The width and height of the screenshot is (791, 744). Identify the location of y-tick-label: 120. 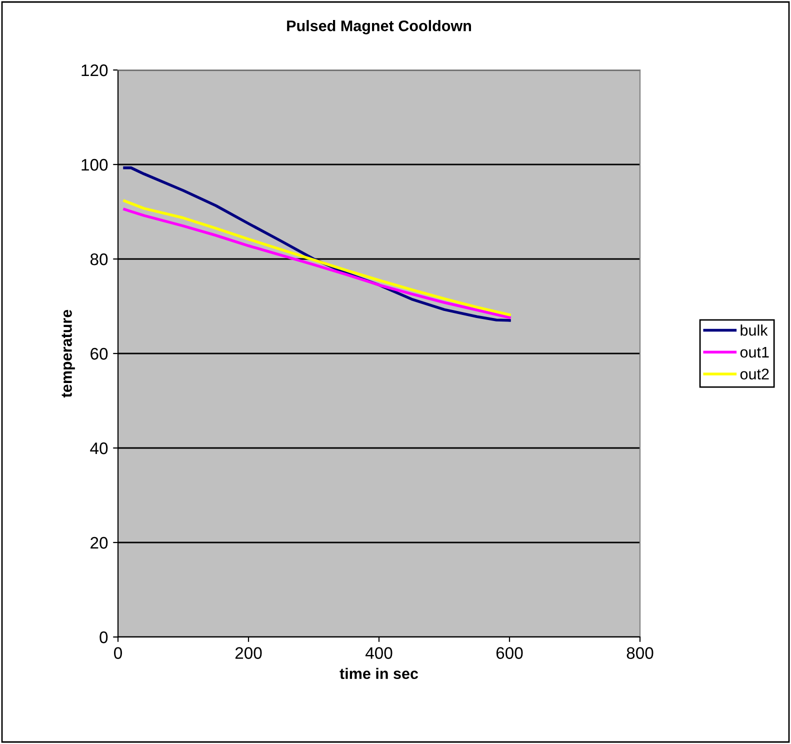
(95, 70).